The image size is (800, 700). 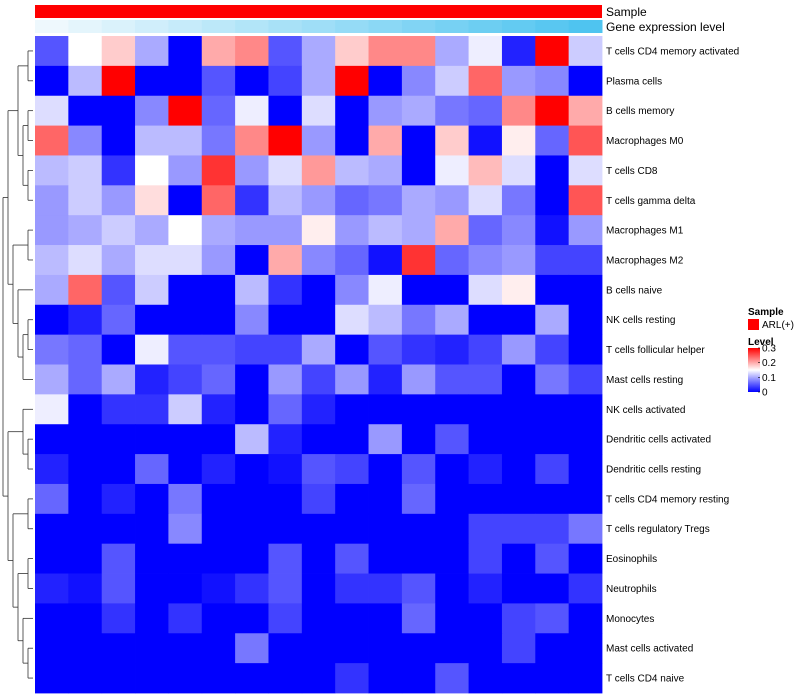 I want to click on legend-level-title: Level, so click(x=761, y=342).